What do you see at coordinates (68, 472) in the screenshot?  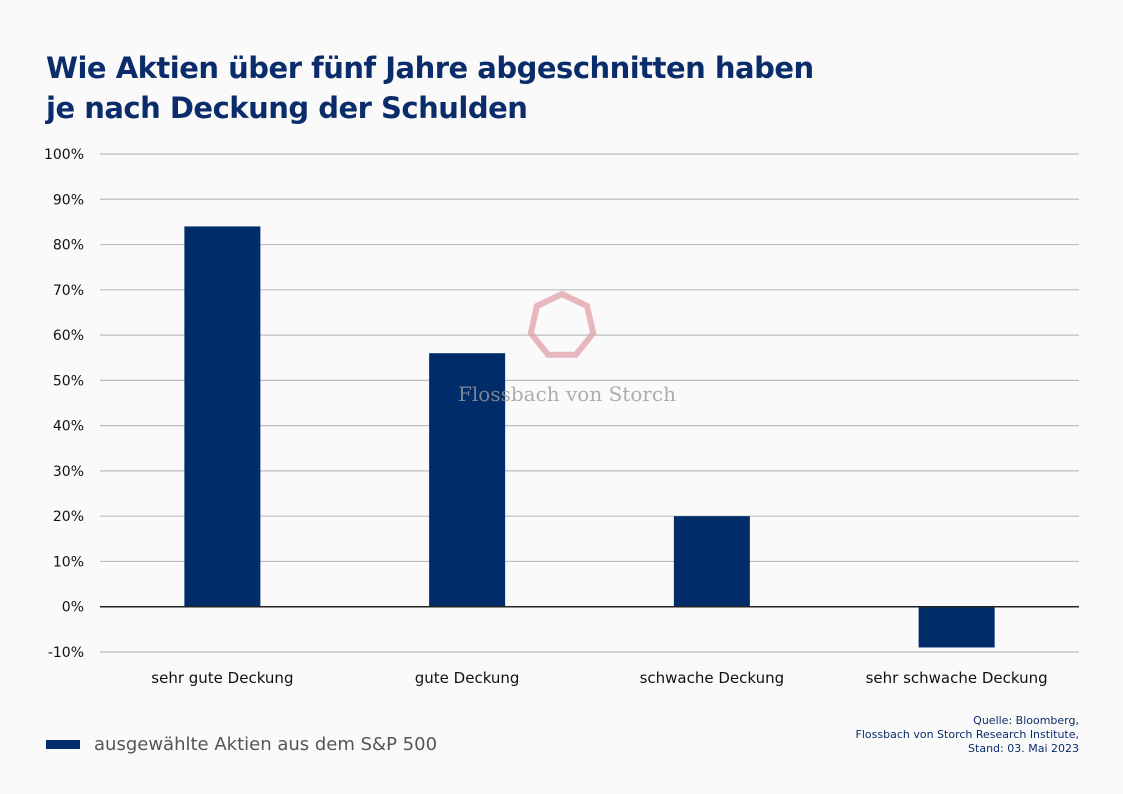 I see `y-tick-label: 30%` at bounding box center [68, 472].